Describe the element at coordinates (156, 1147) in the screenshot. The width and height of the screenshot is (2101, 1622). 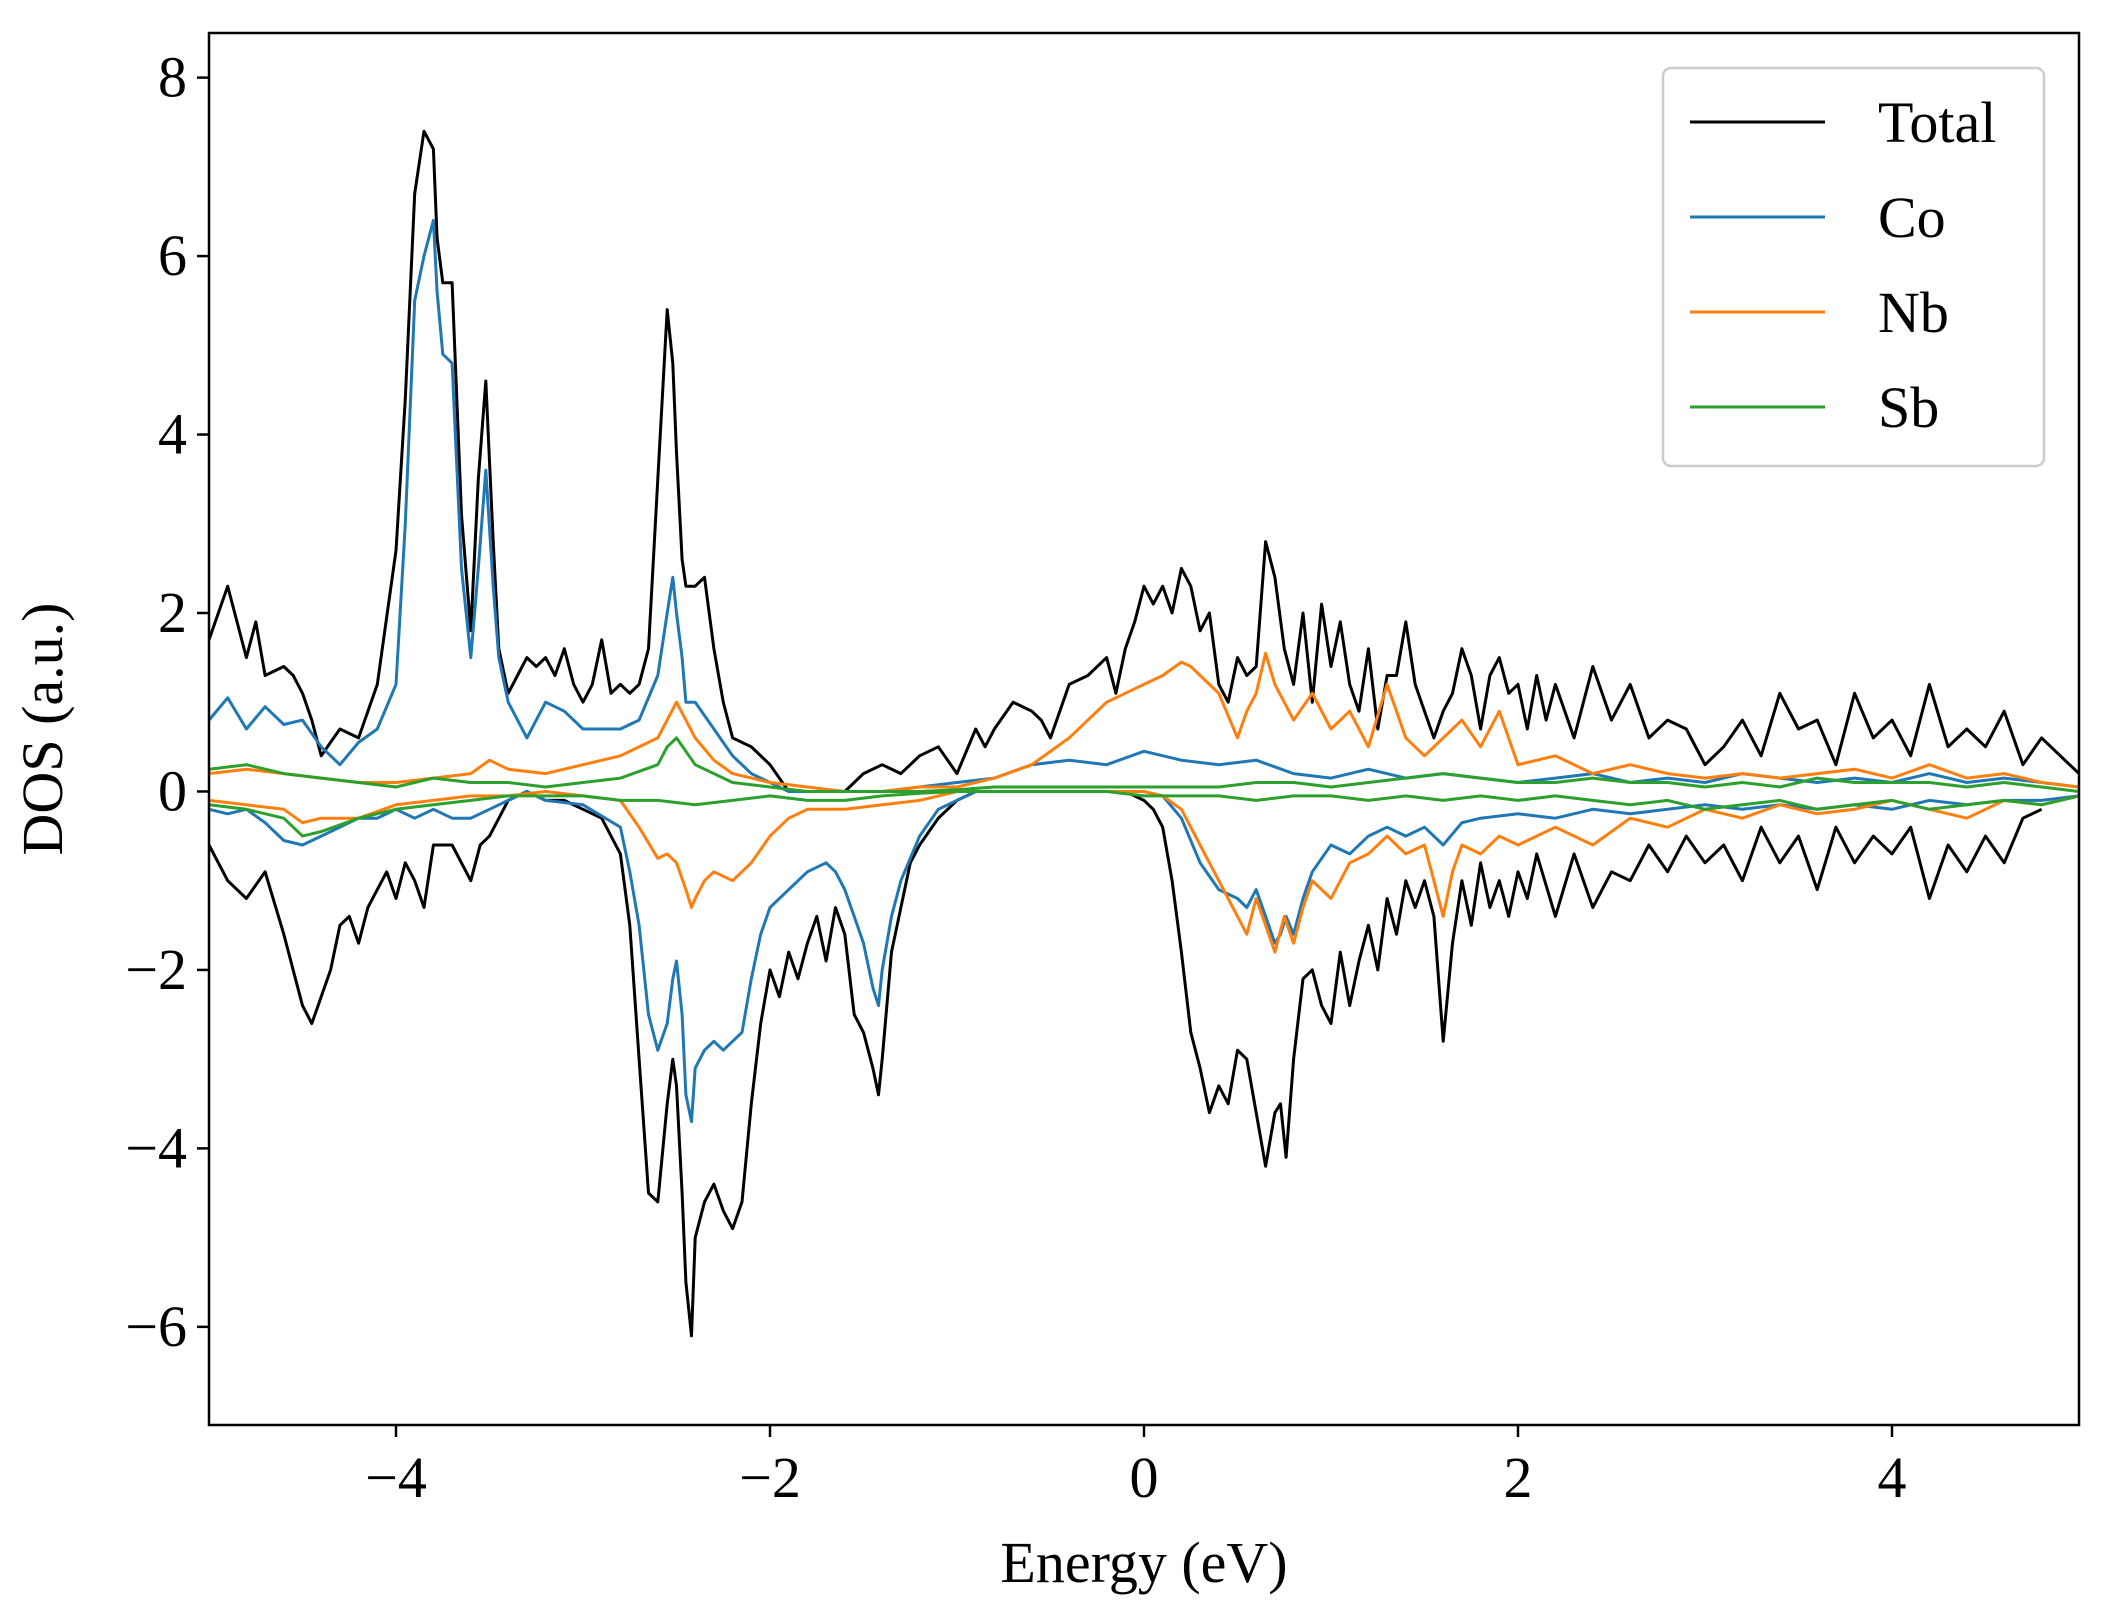
I see `y-tick-label: −4` at that location.